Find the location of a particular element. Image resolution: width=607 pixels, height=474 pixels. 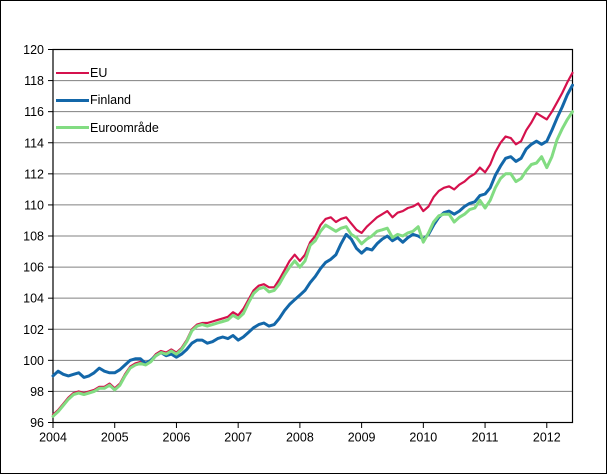

y-tick-label: 110 is located at coordinates (34, 205).